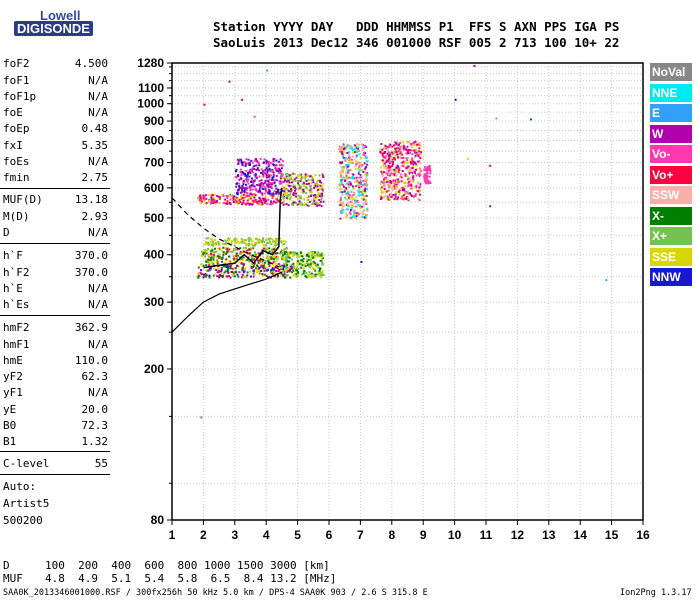 This screenshot has width=700, height=600. Describe the element at coordinates (10, 441) in the screenshot. I see `param-name: B1` at that location.